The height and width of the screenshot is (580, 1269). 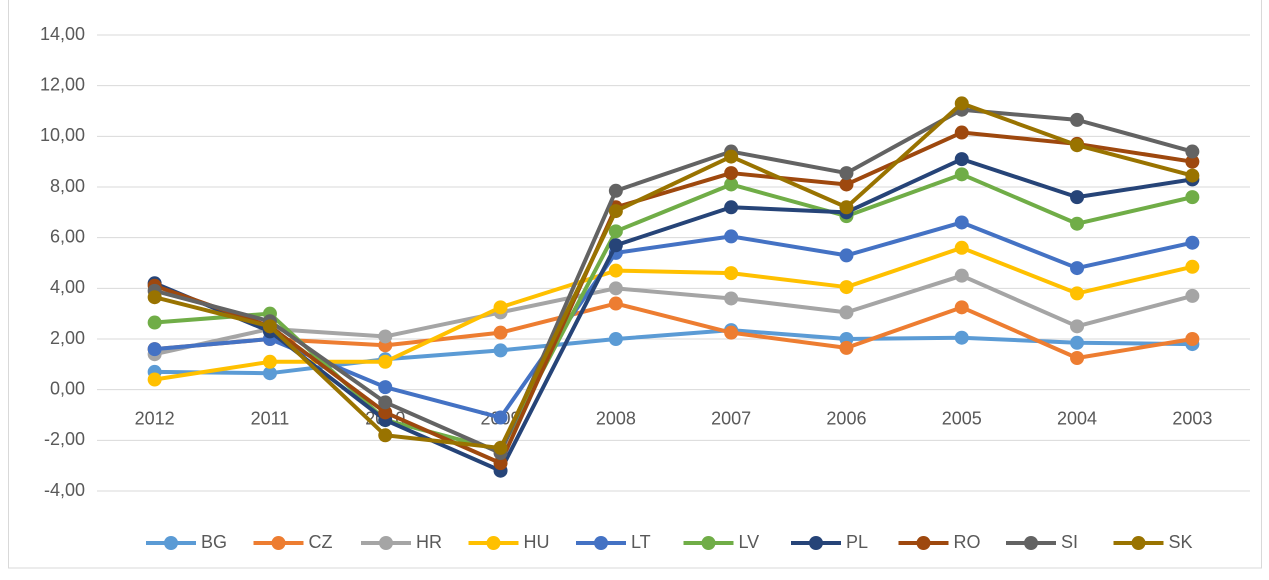 I want to click on x-tick-label: 2007, so click(x=731, y=418).